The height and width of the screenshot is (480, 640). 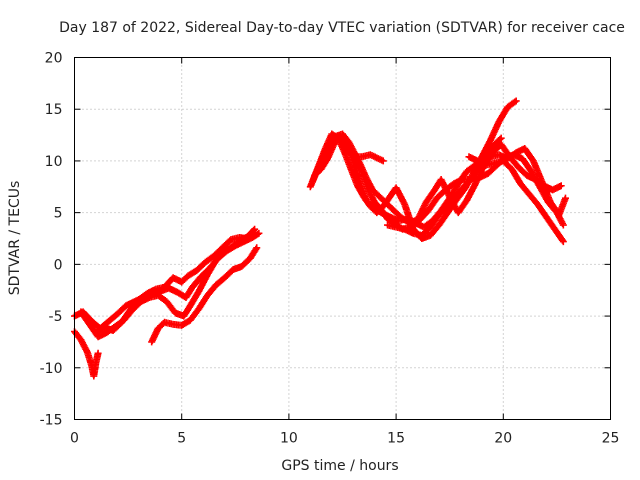 I want to click on series-s5, so click(x=175, y=281).